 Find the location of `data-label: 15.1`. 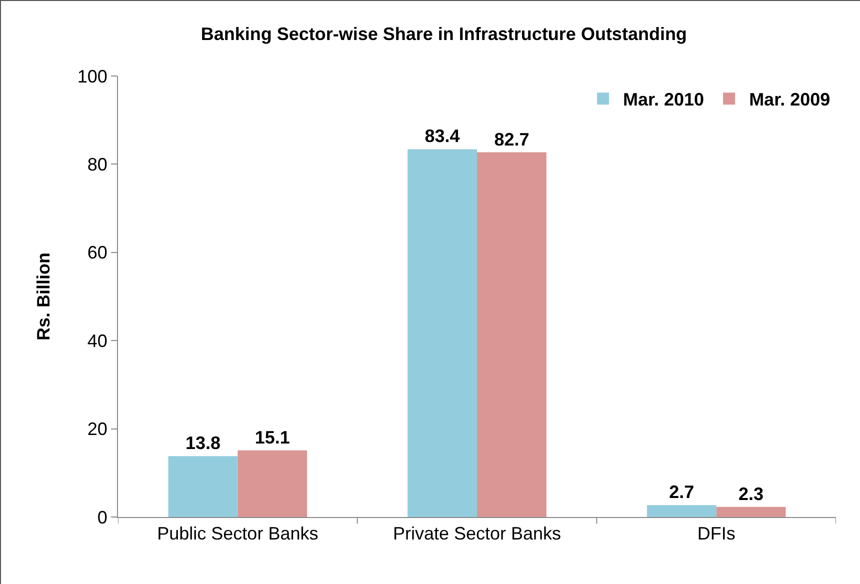

data-label: 15.1 is located at coordinates (272, 437).